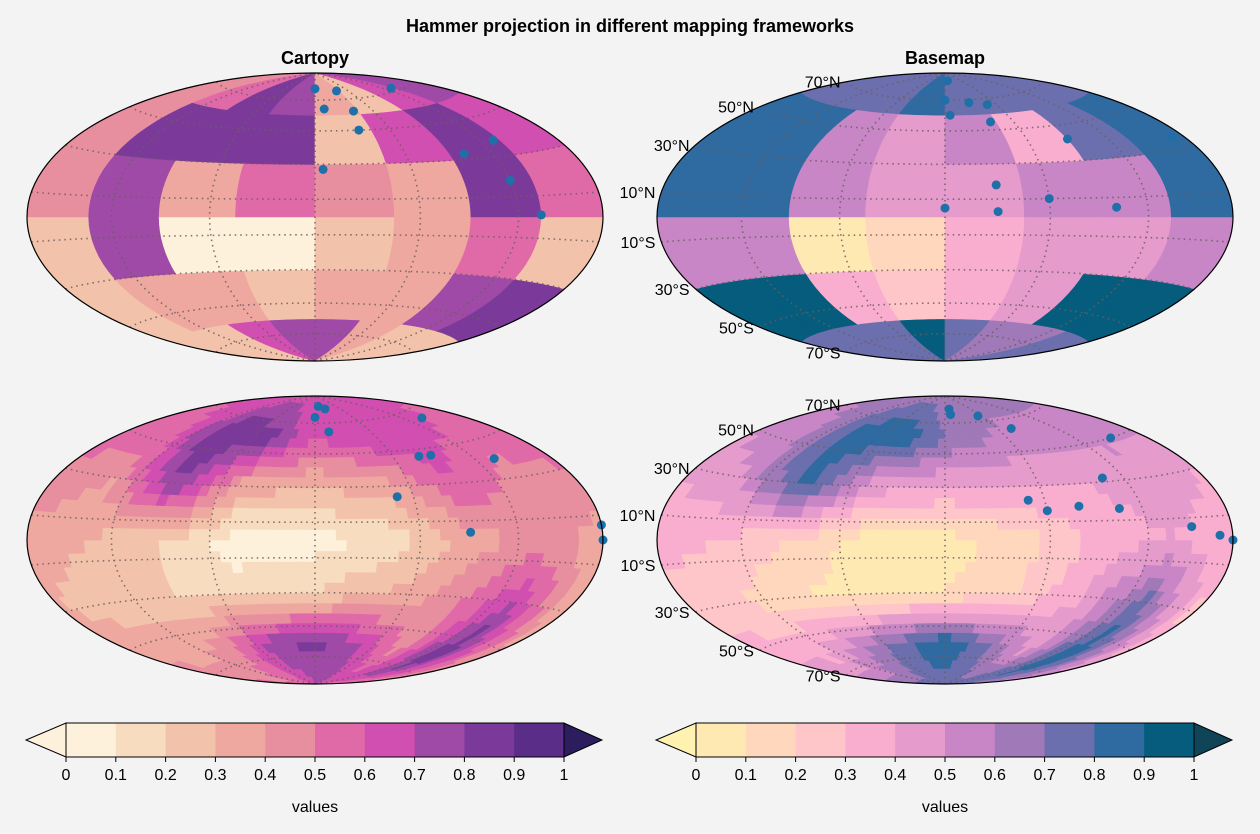 The image size is (1260, 834). Describe the element at coordinates (315, 807) in the screenshot. I see `colorbar-label: values` at that location.